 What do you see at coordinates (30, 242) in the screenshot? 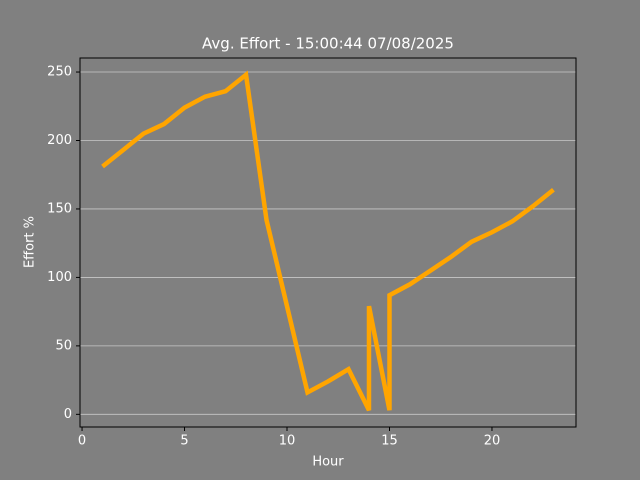
I see `y-axis-label: Effort %` at bounding box center [30, 242].